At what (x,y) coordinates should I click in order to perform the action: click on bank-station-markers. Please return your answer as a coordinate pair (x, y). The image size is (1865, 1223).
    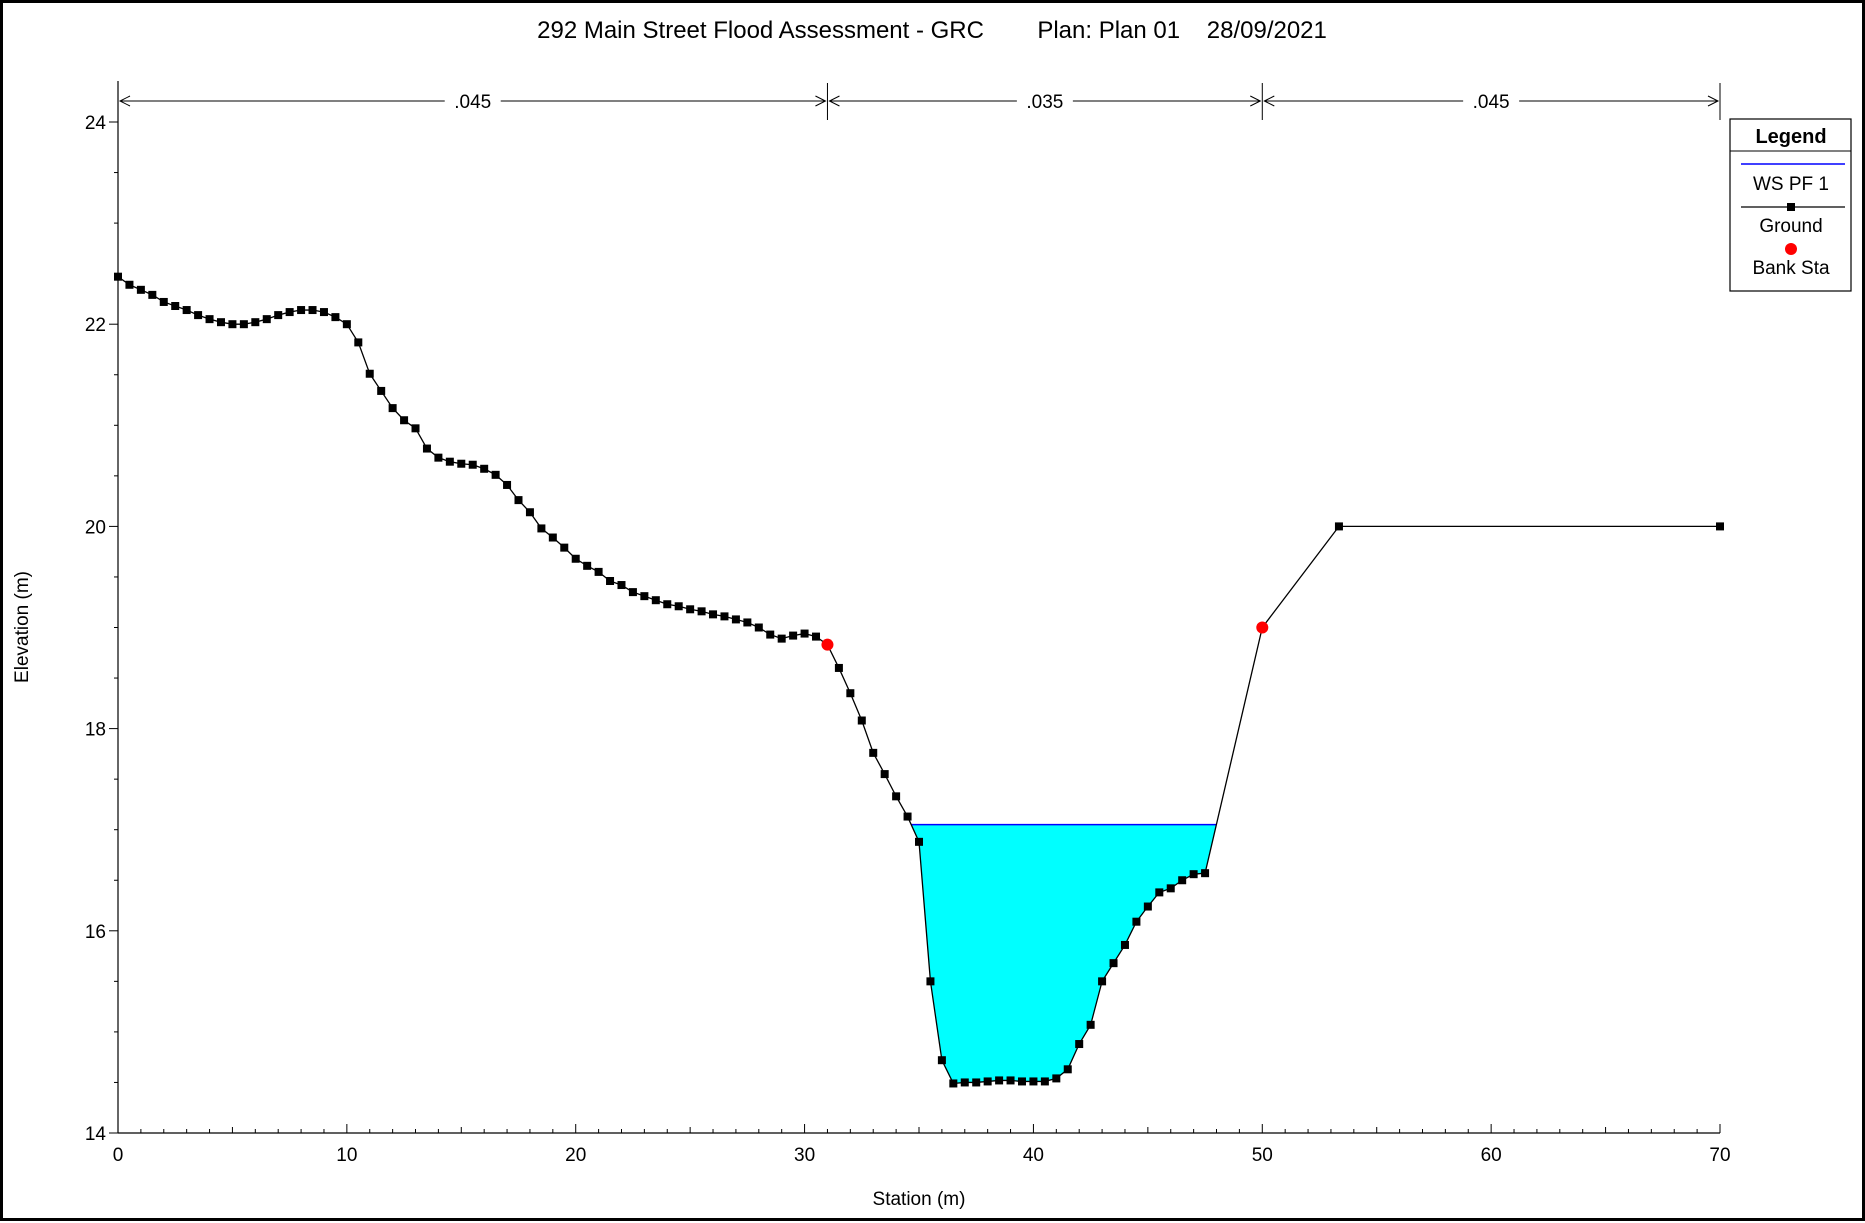
    Looking at the image, I should click on (1045, 636).